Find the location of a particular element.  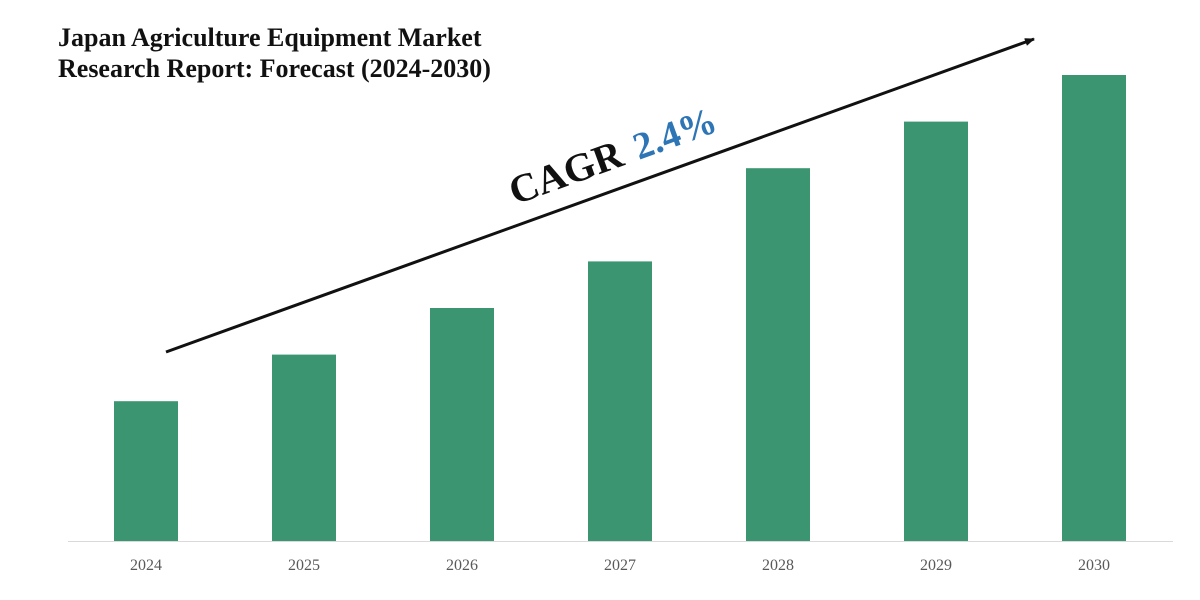

x-tick-label-2025: 2025 is located at coordinates (304, 565).